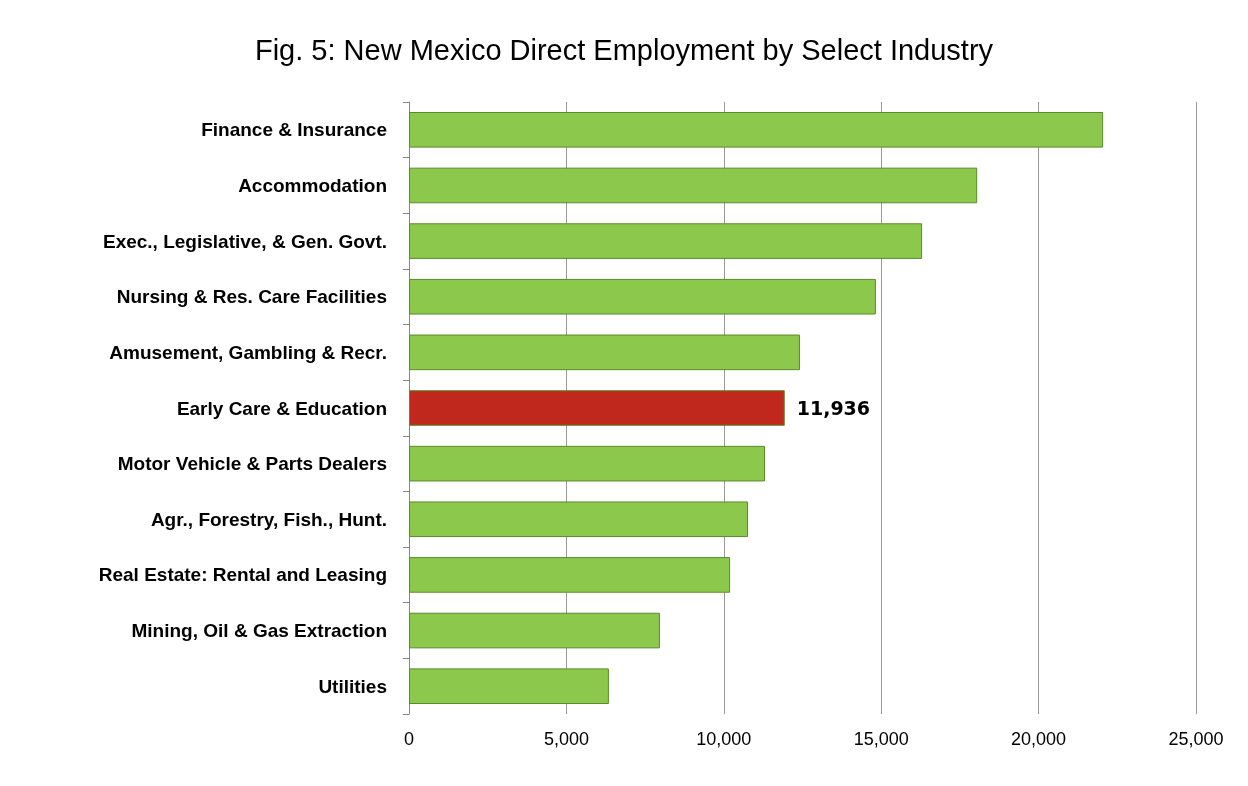 The height and width of the screenshot is (786, 1248). I want to click on x-tick-label: 5,000, so click(566, 739).